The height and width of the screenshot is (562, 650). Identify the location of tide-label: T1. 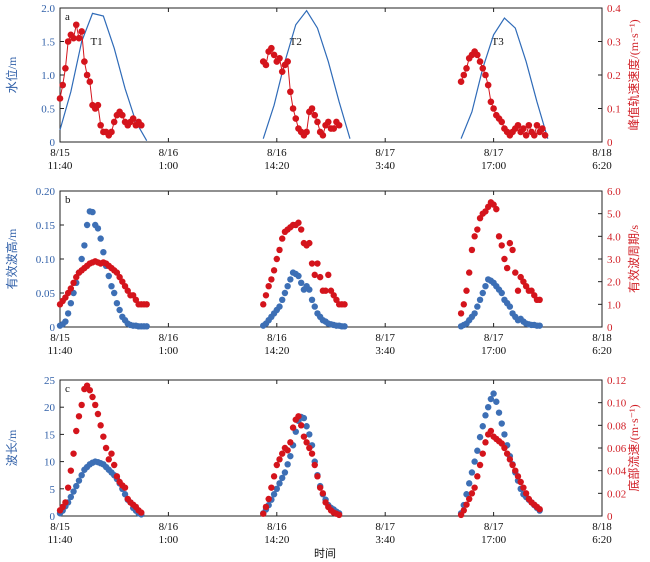
(96, 42).